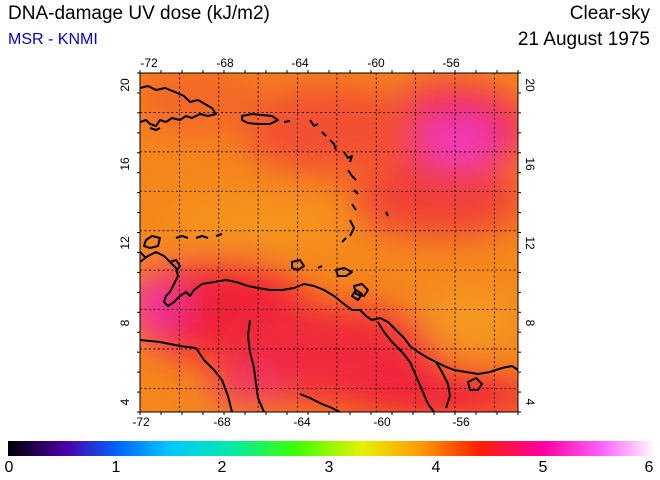  I want to click on lon-tick-top: -72, so click(149, 63).